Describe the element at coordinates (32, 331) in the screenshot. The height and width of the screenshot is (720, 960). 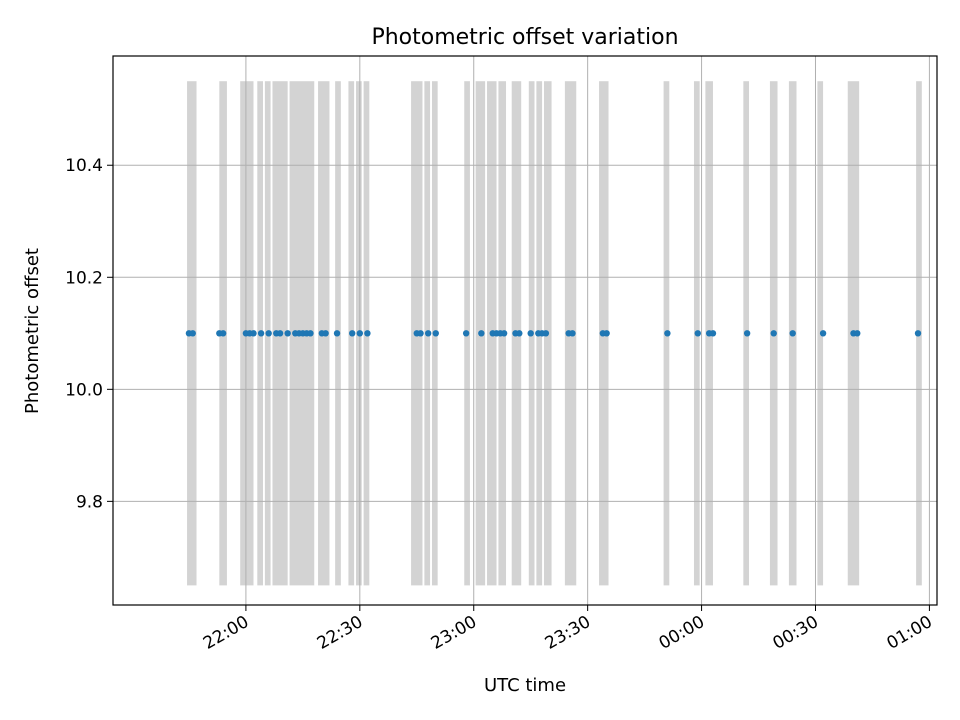
I see `y-axis-label: Photometric offset` at that location.